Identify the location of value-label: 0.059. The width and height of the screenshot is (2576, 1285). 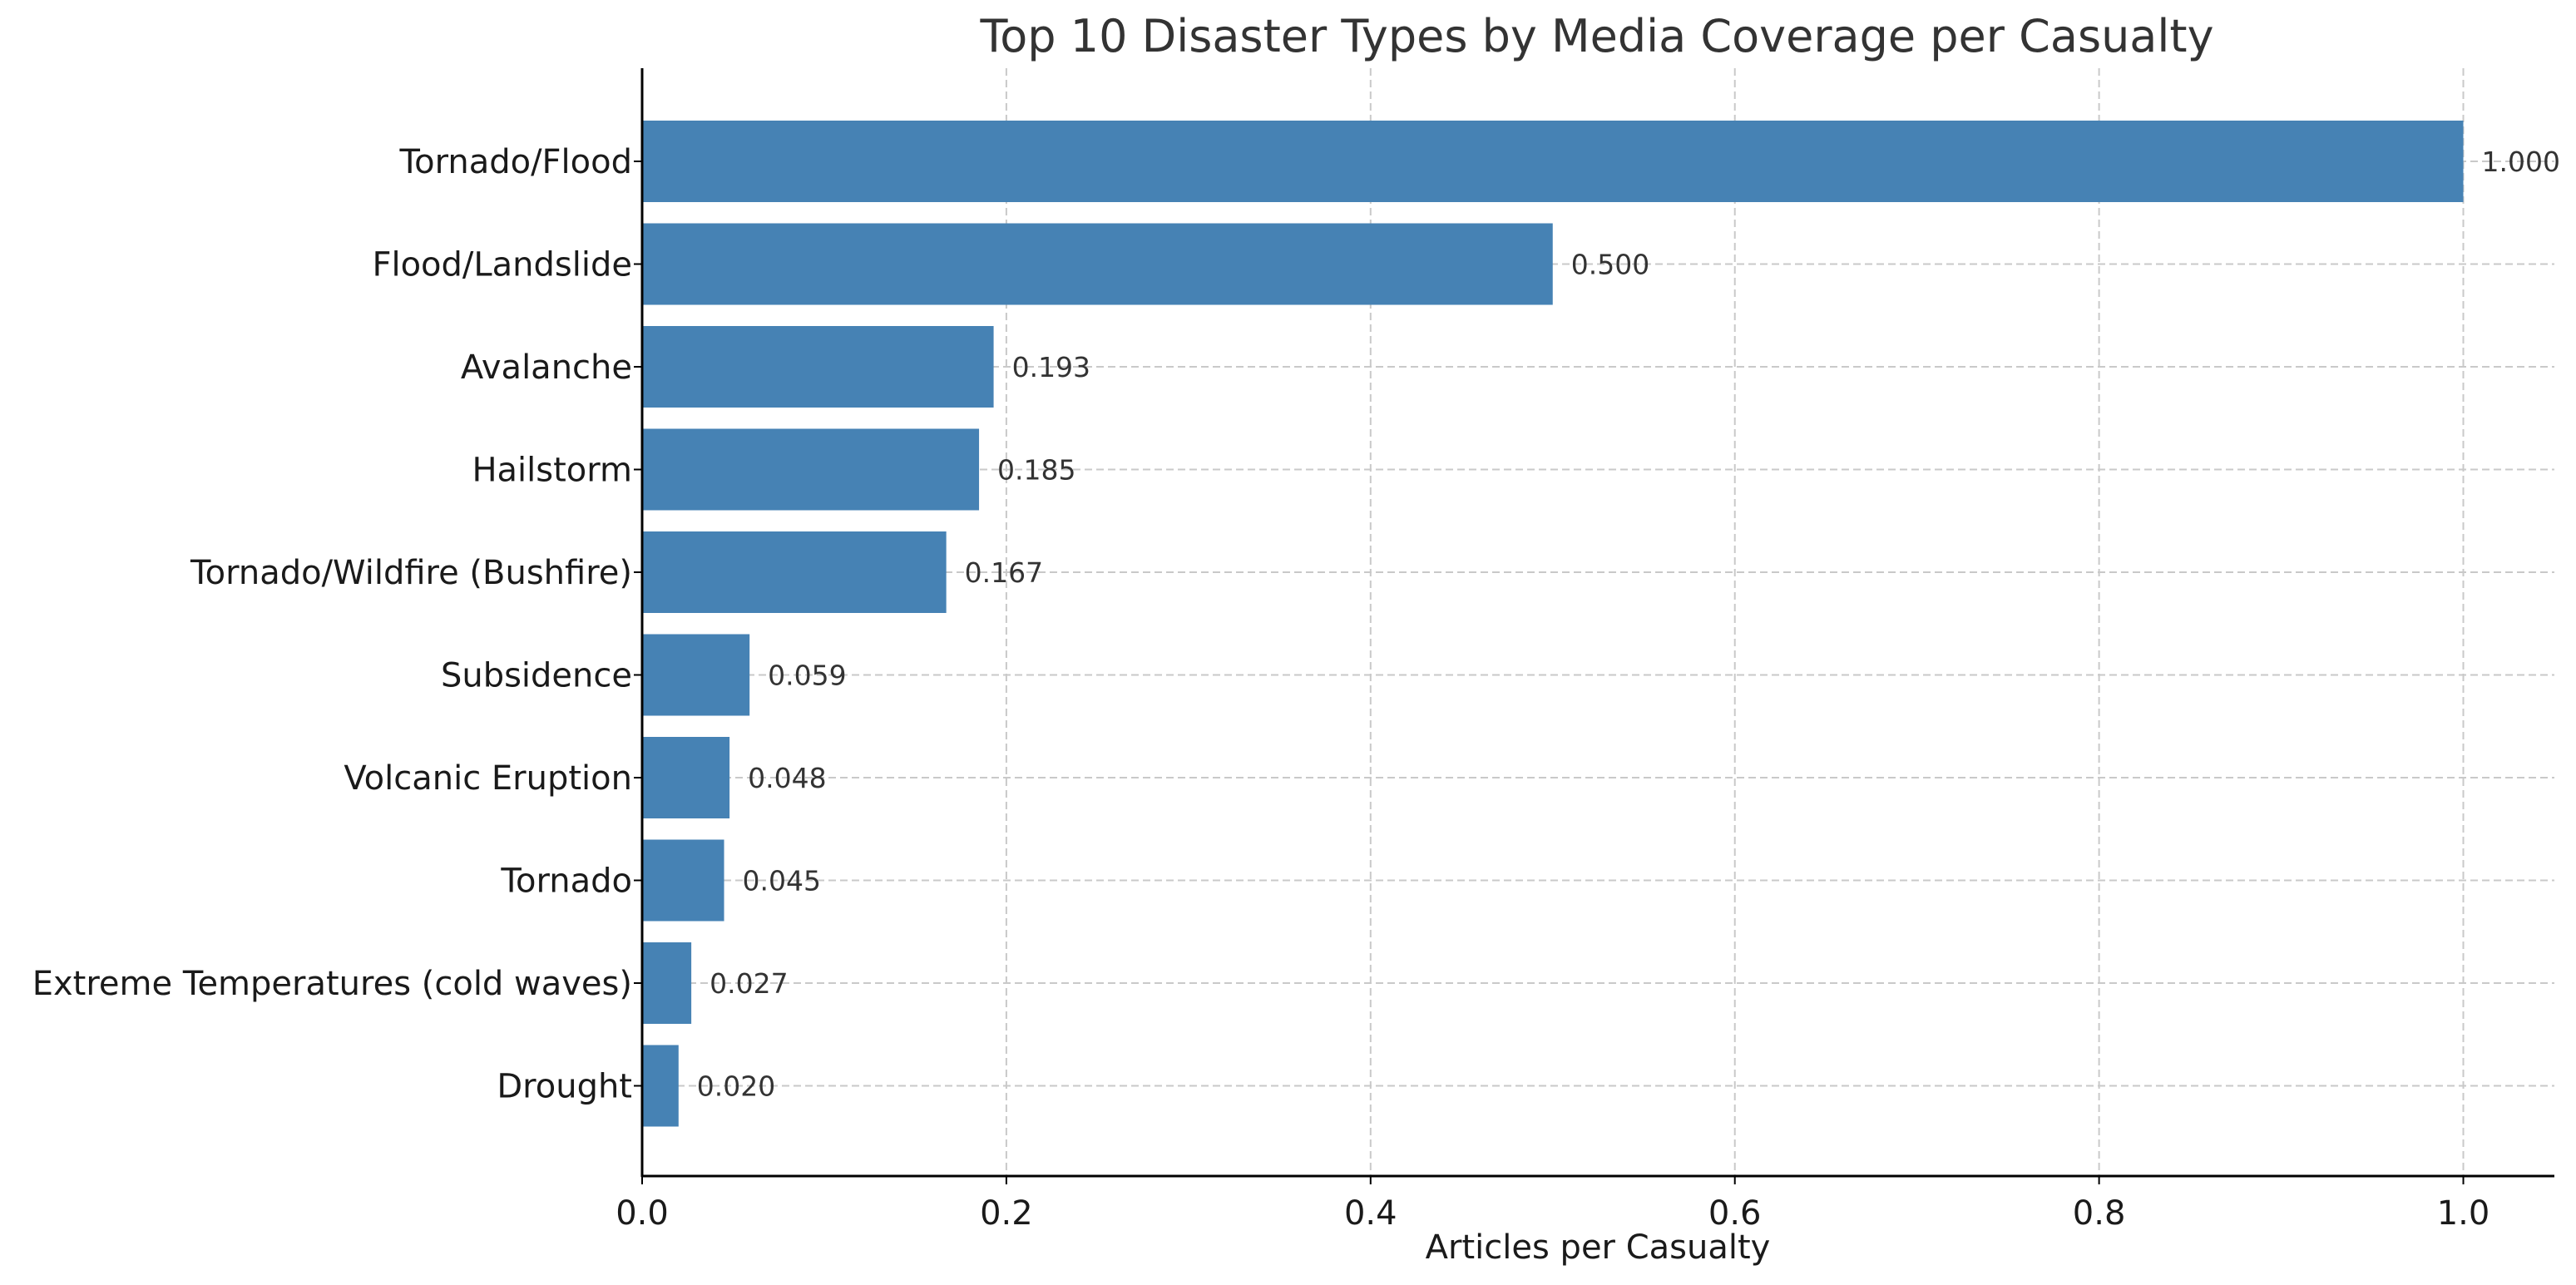
(807, 676).